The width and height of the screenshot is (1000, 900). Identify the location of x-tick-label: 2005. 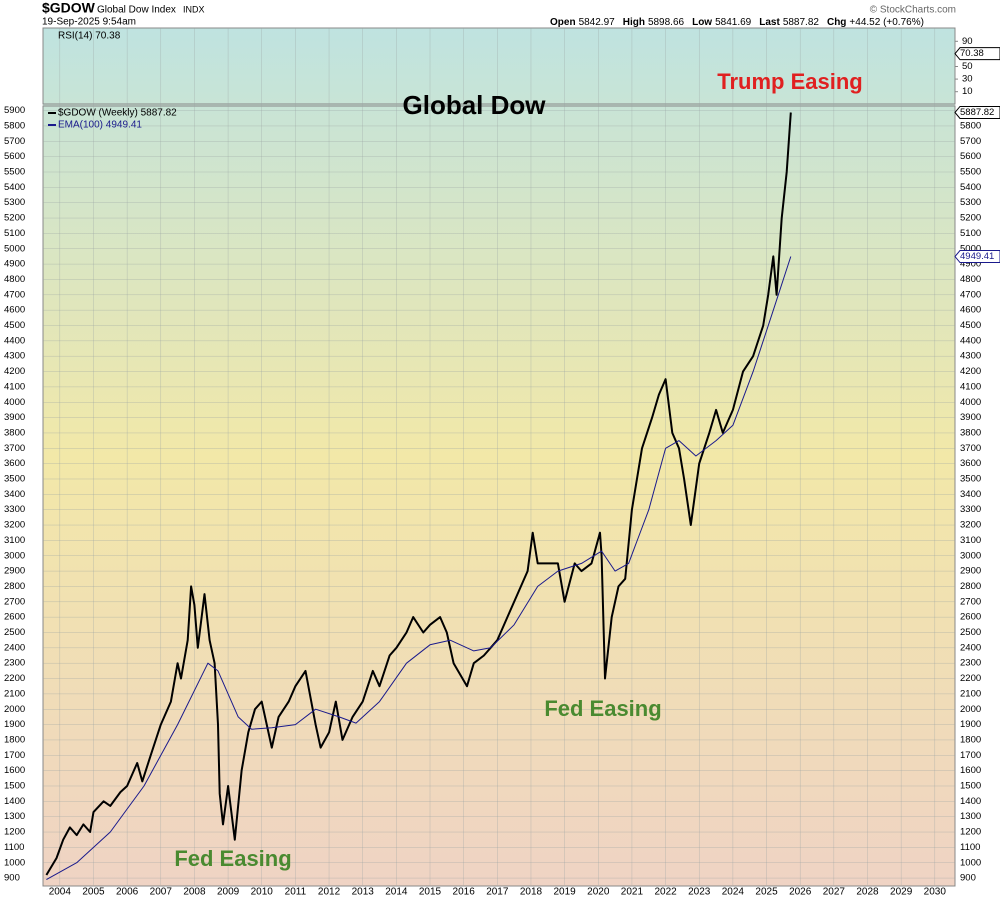
(93, 892).